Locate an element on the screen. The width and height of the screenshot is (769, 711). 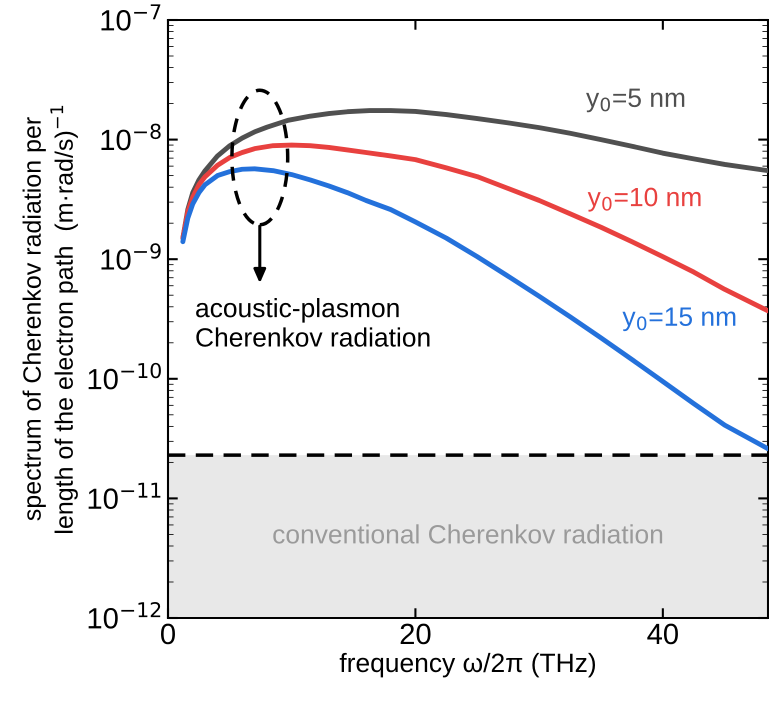
x-axis-title: frequency ω/2π (THz) is located at coordinates (468, 665).